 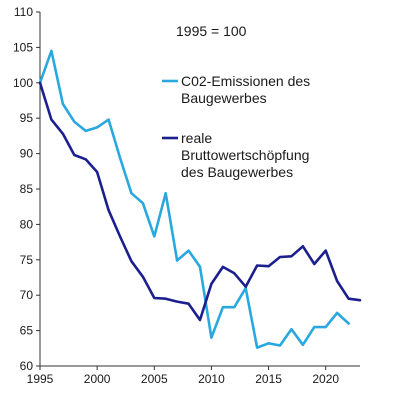 I want to click on x-tick-label: 2000, so click(x=97, y=379).